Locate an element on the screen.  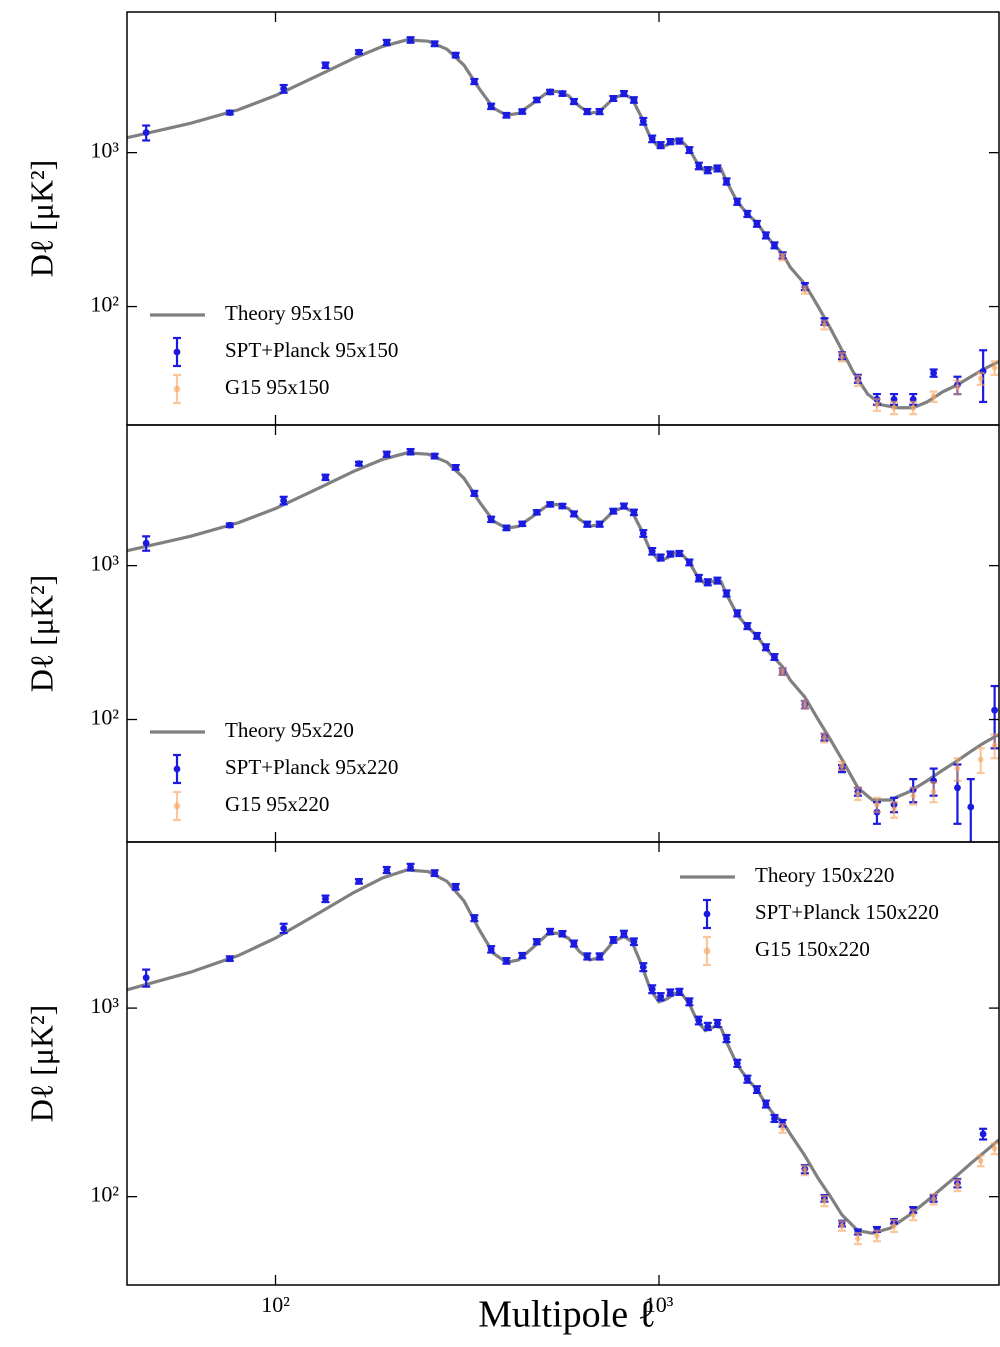
legend-label: G15 95x220 is located at coordinates (277, 804).